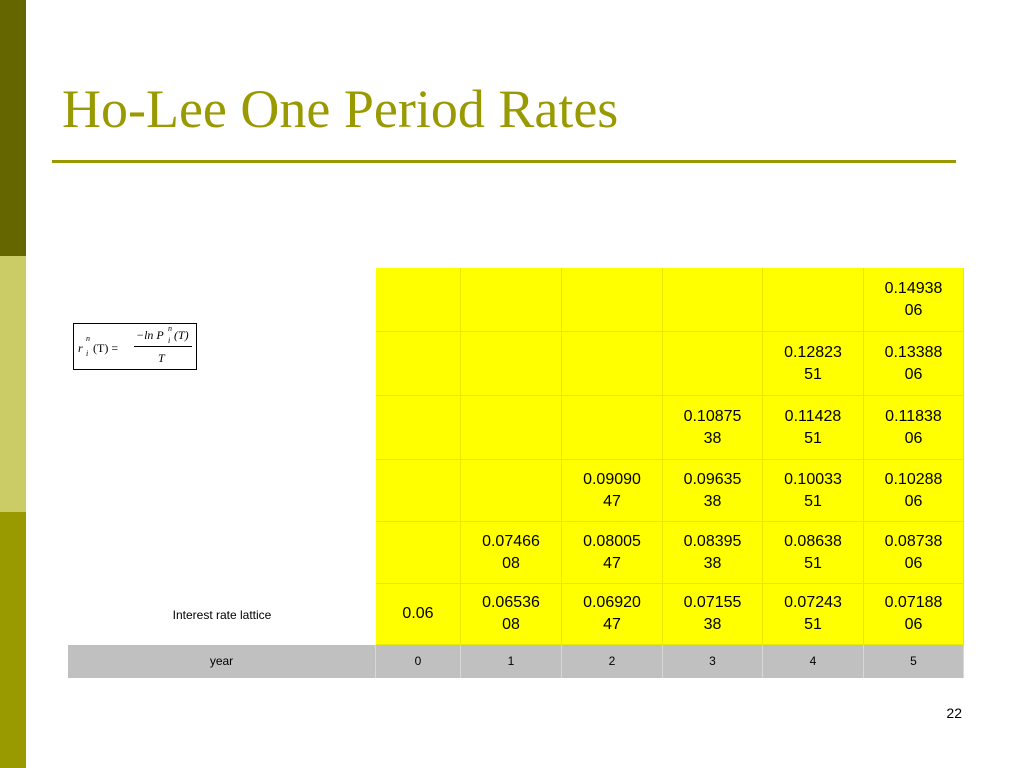  What do you see at coordinates (80, 348) in the screenshot?
I see `formula-r: r` at bounding box center [80, 348].